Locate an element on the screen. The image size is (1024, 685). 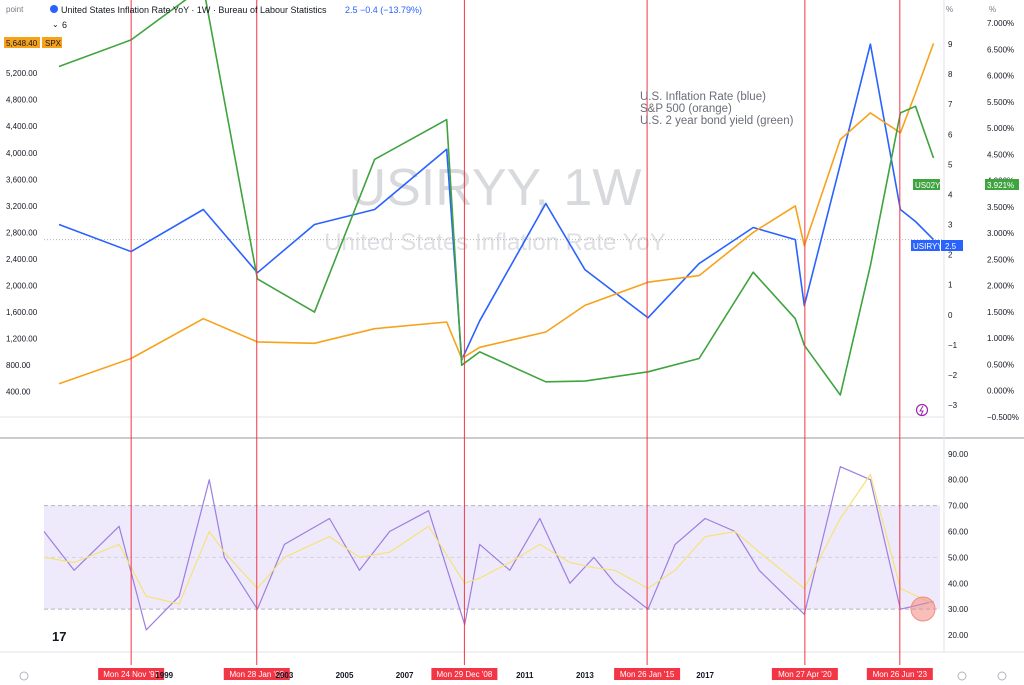
x-axis-tick: 1999 is located at coordinates (164, 675).